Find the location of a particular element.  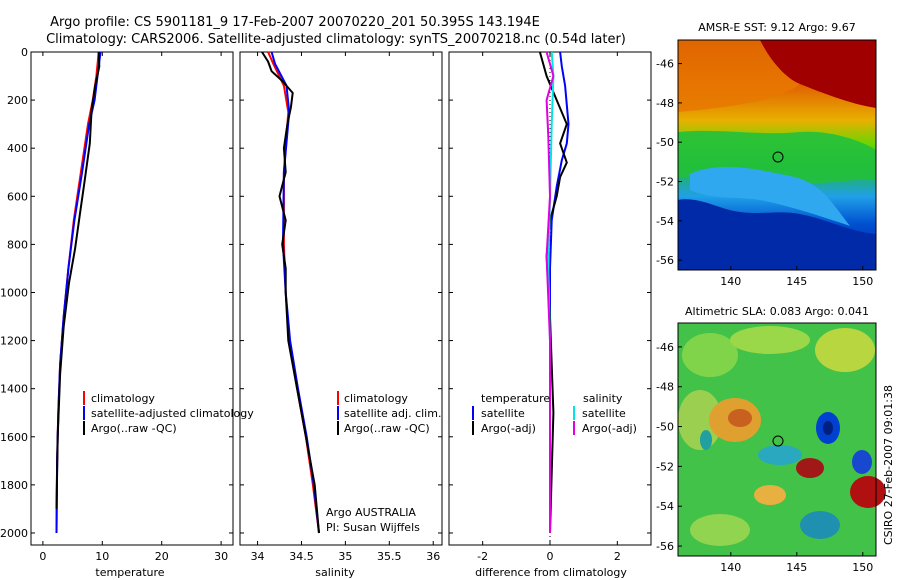

series-line-temperature-argo-adj- is located at coordinates (553, 292).